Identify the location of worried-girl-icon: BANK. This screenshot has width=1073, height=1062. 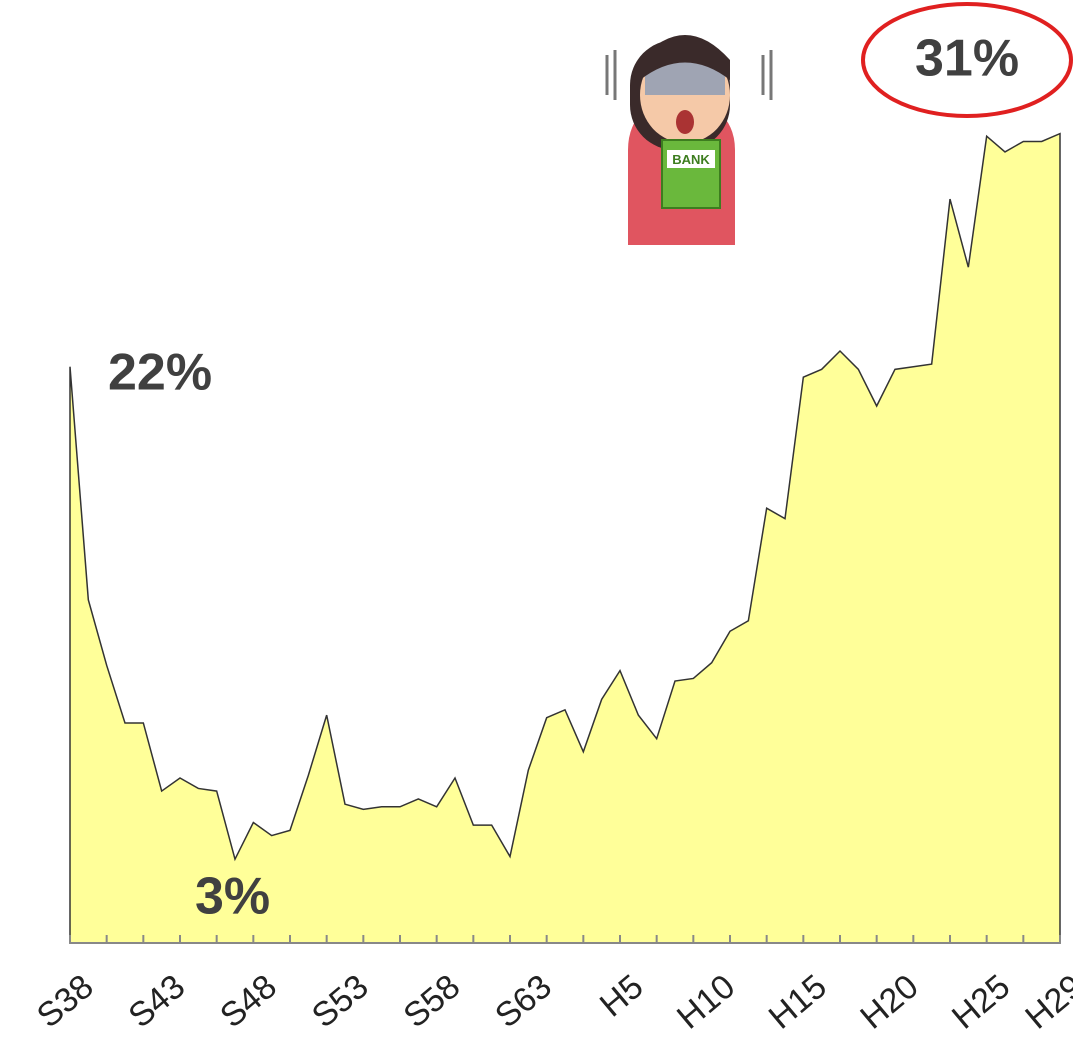
(689, 140).